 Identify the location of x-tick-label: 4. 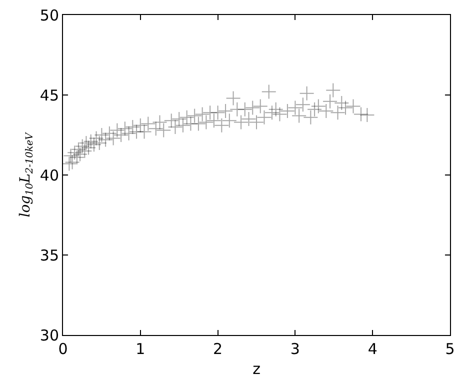
(373, 349).